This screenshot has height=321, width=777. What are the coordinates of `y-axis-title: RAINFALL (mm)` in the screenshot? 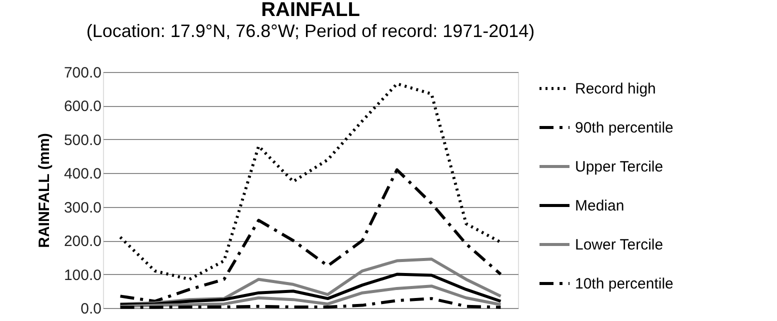 It's located at (44, 190).